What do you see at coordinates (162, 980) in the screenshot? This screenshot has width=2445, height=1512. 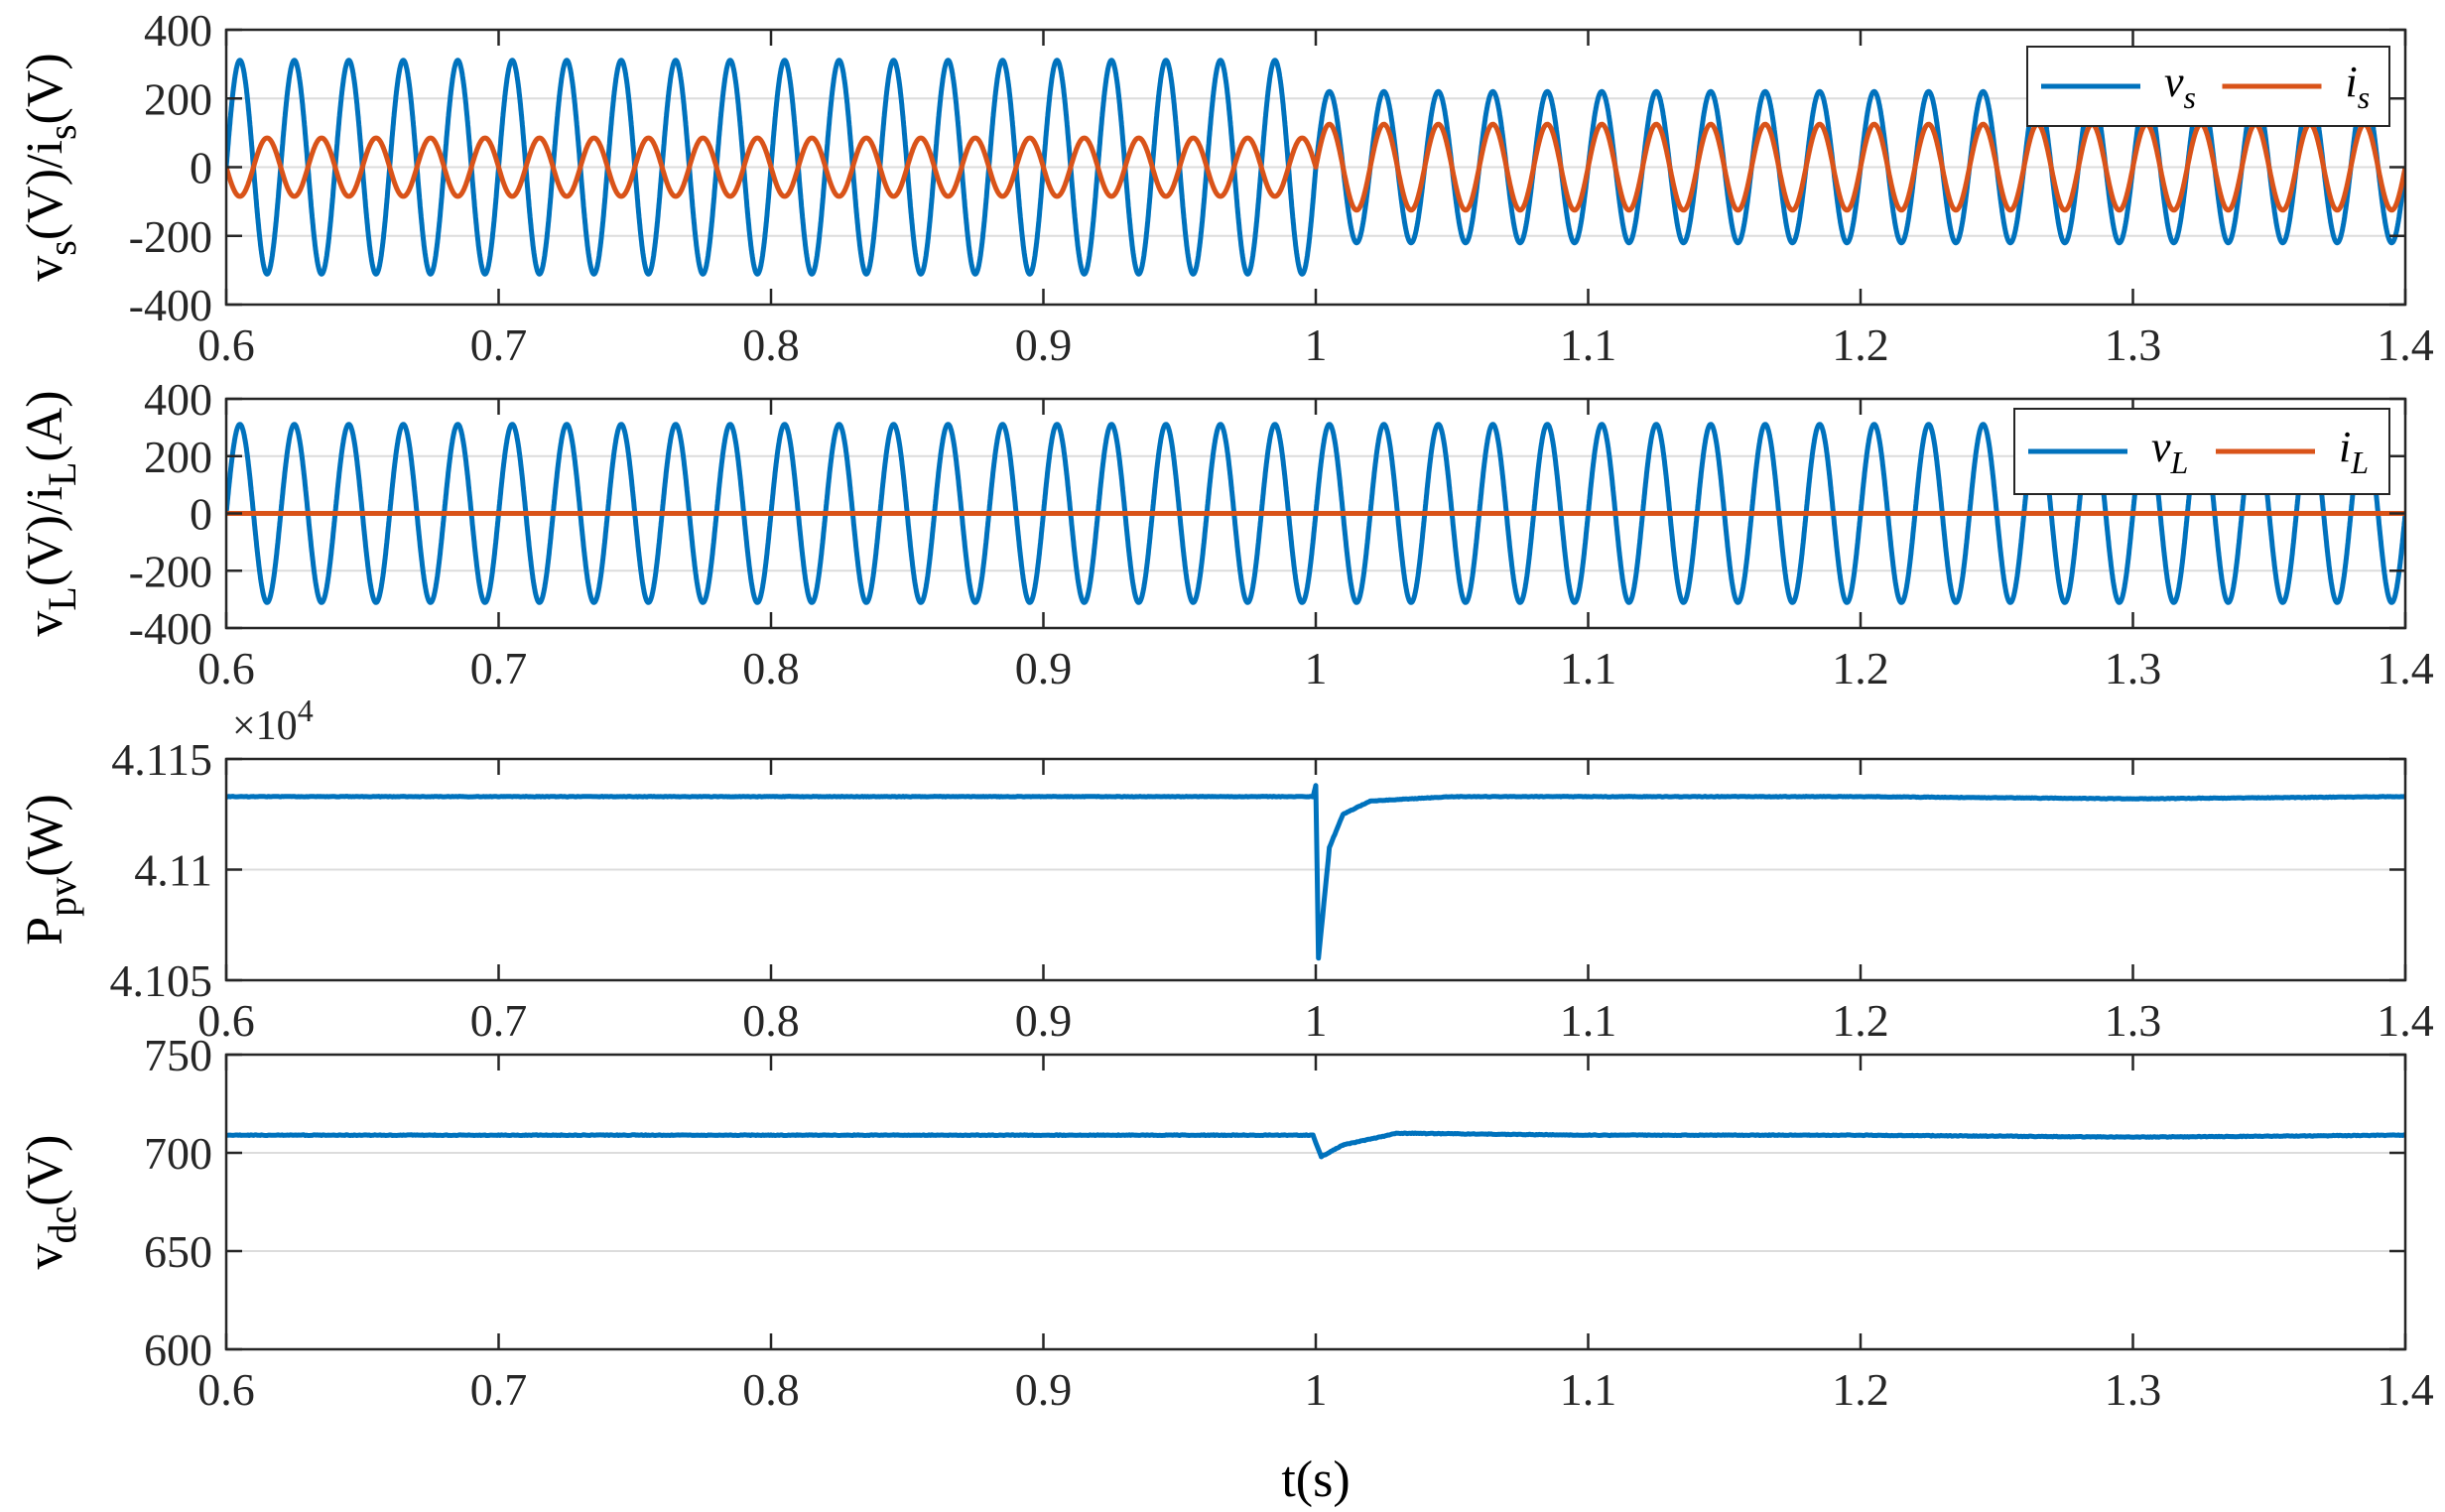 I see `y-tick-label: 4.105` at bounding box center [162, 980].